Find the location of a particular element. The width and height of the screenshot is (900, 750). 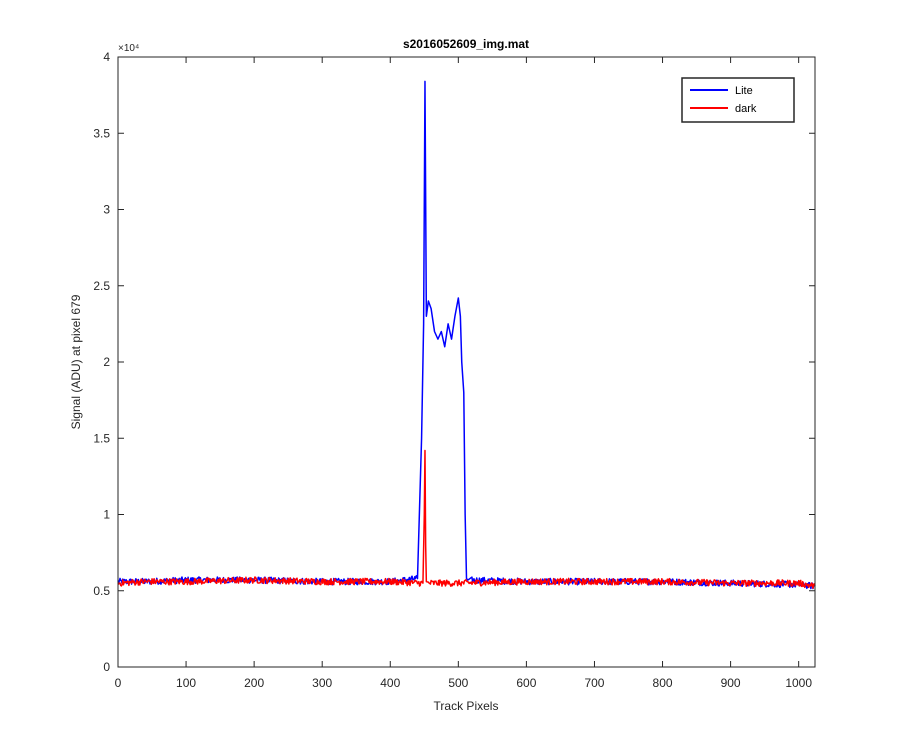

y-tick-label: 1.5 is located at coordinates (101, 438).